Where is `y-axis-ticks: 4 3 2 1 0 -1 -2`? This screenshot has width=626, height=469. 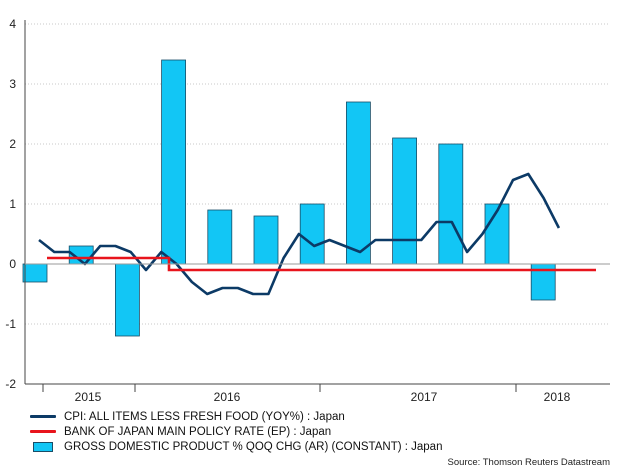
y-axis-ticks: 4 3 2 1 0 -1 -2 is located at coordinates (10, 204).